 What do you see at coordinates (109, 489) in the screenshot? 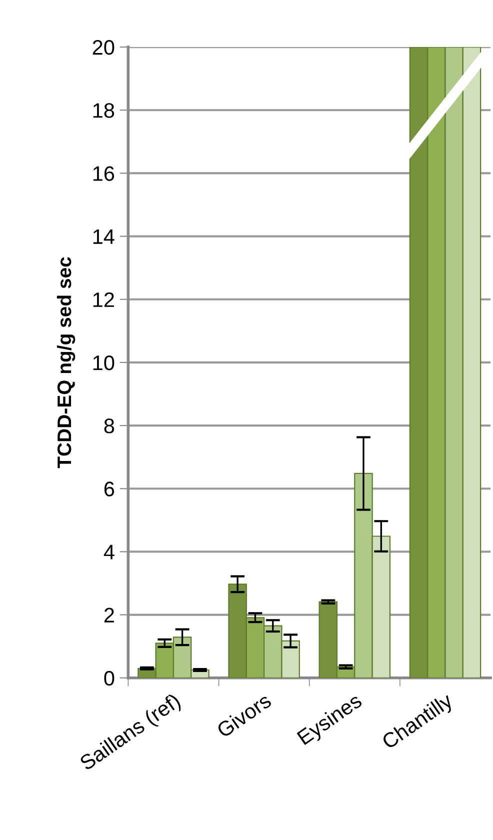
I see `y-tick-label: 6` at bounding box center [109, 489].